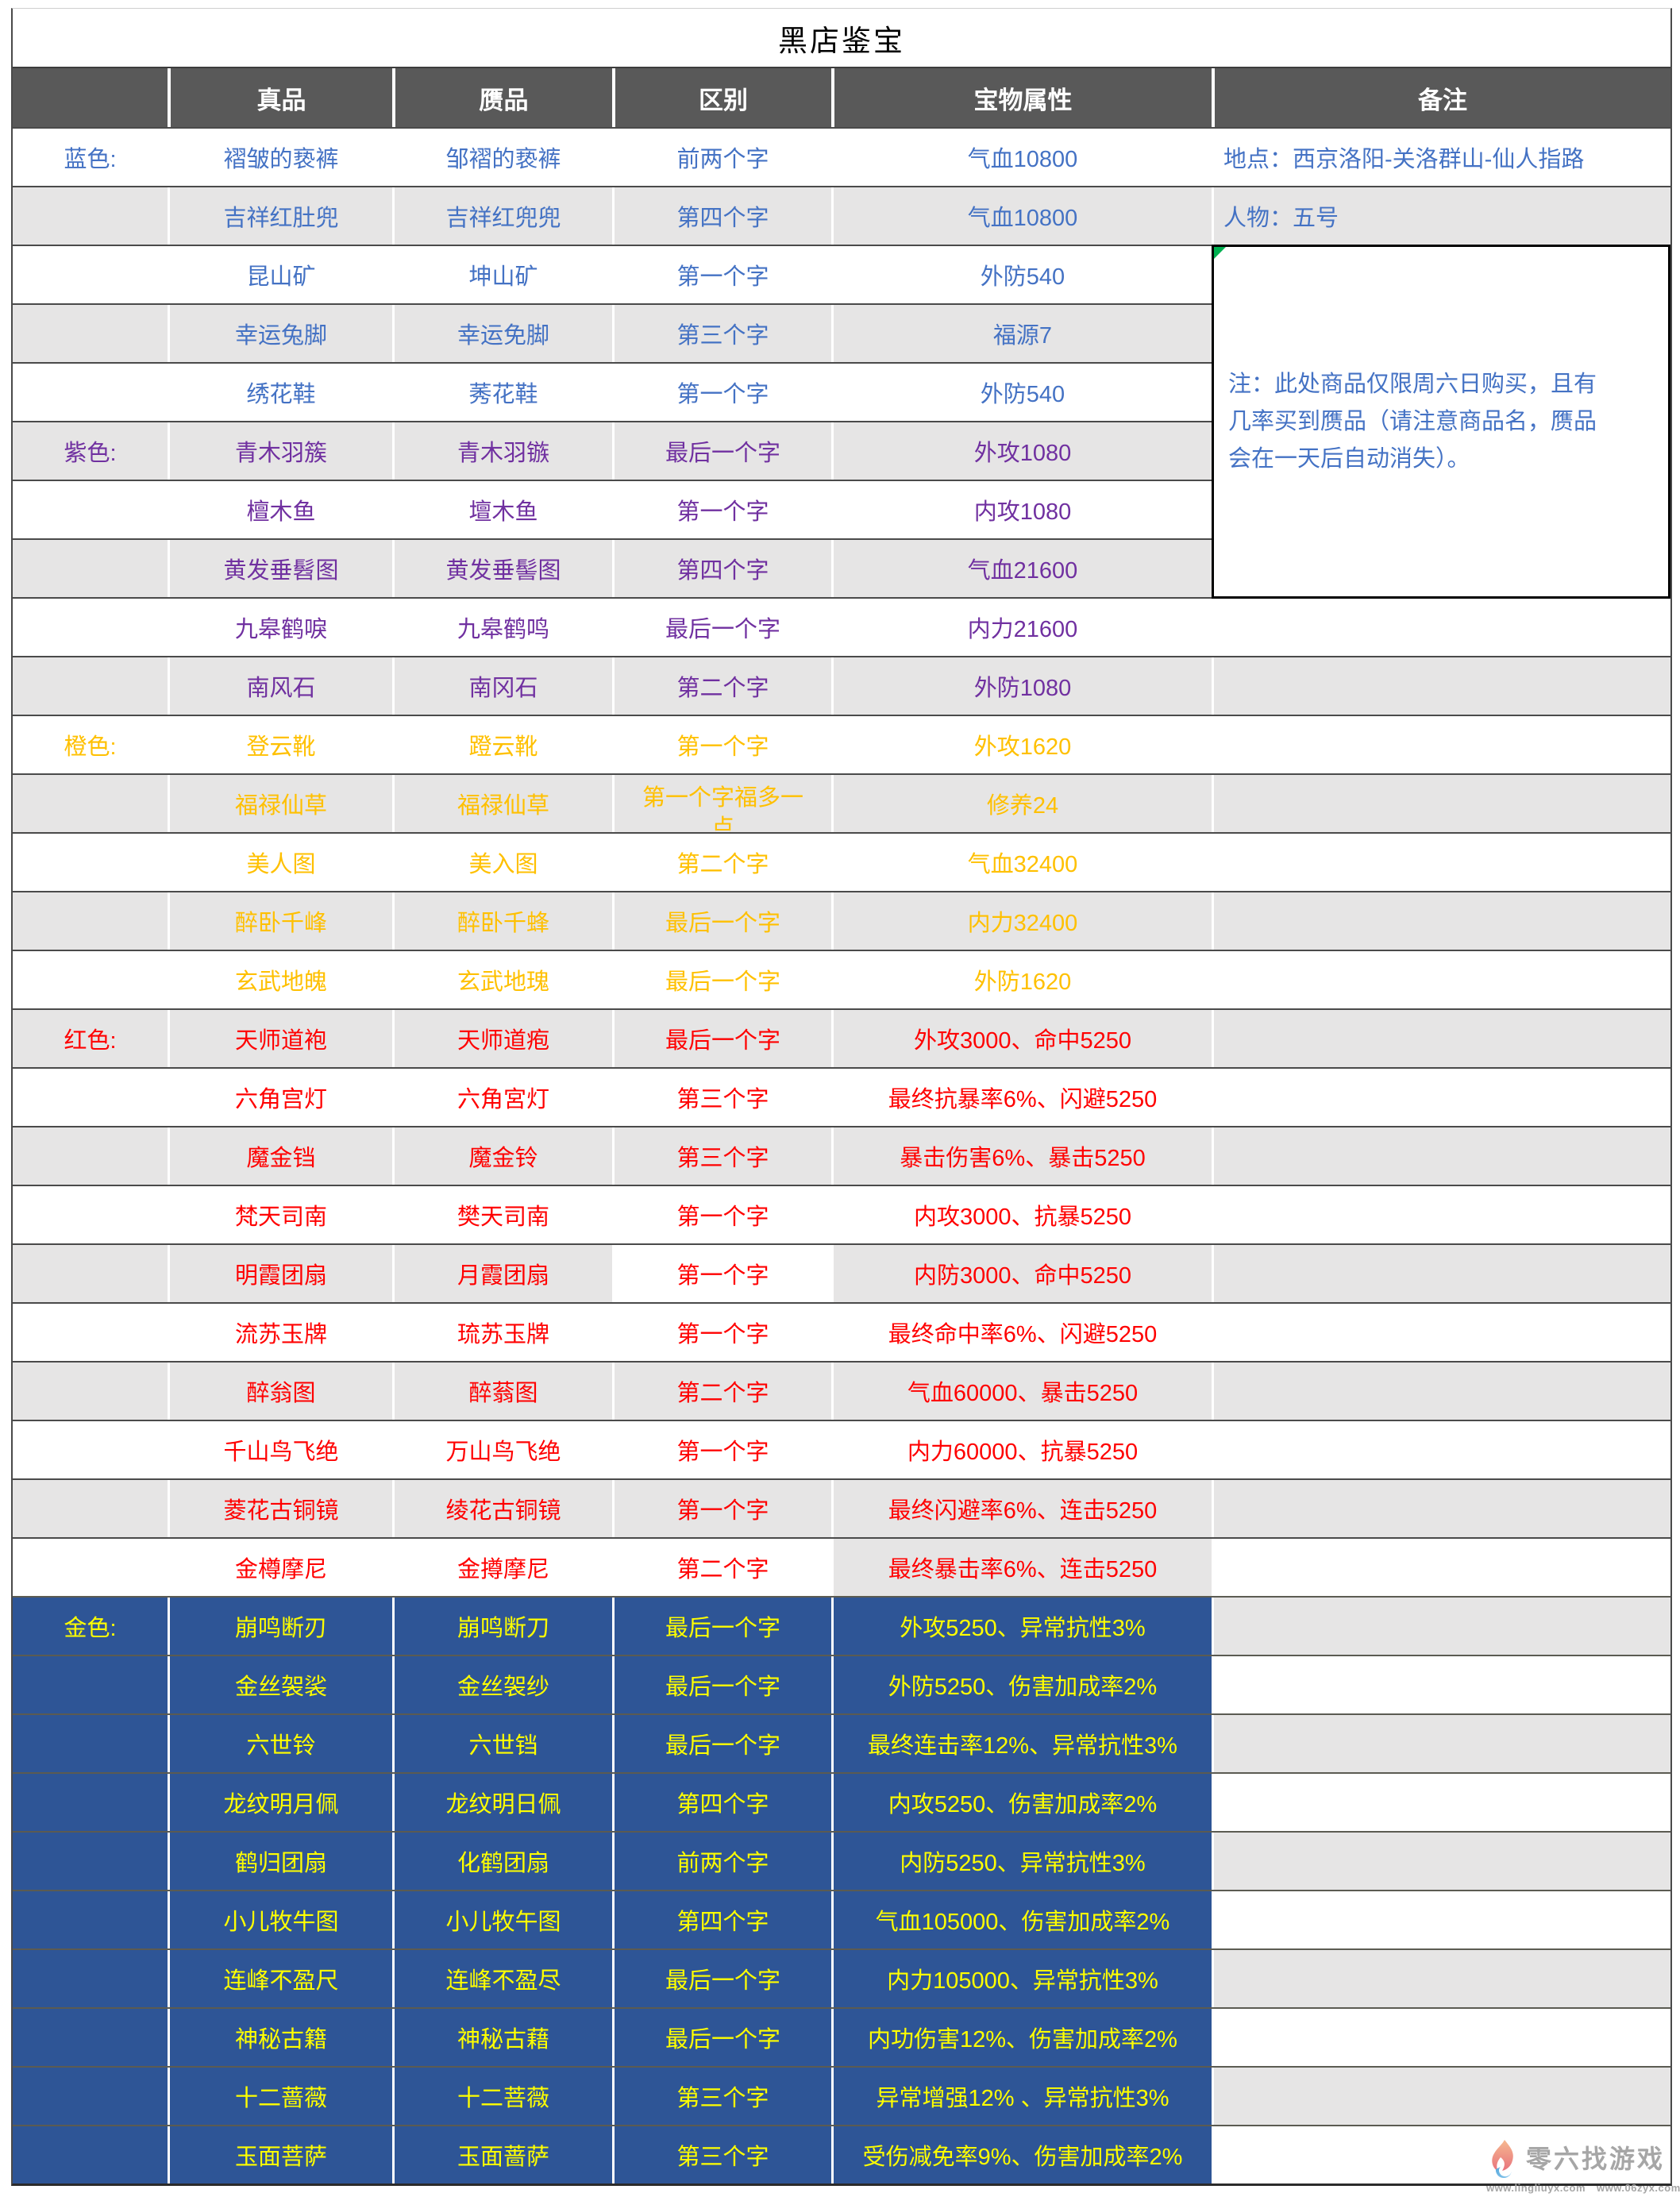  I want to click on group-cell: 橙色:, so click(90, 747).